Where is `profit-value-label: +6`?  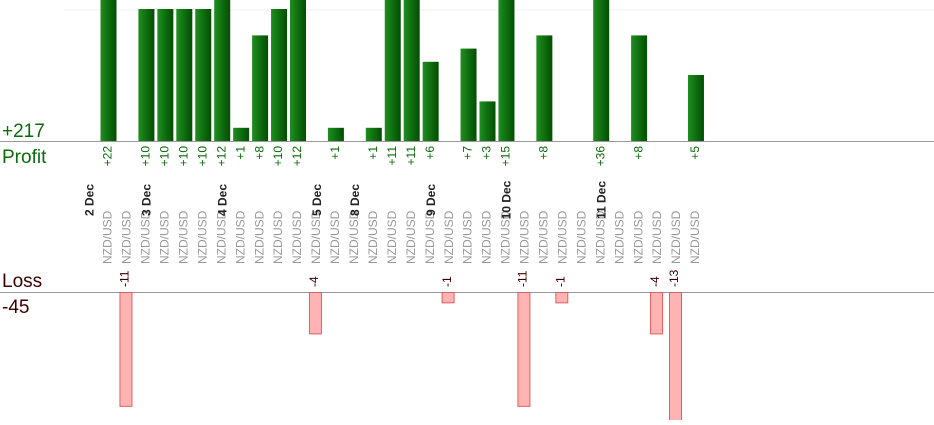 profit-value-label: +6 is located at coordinates (430, 153).